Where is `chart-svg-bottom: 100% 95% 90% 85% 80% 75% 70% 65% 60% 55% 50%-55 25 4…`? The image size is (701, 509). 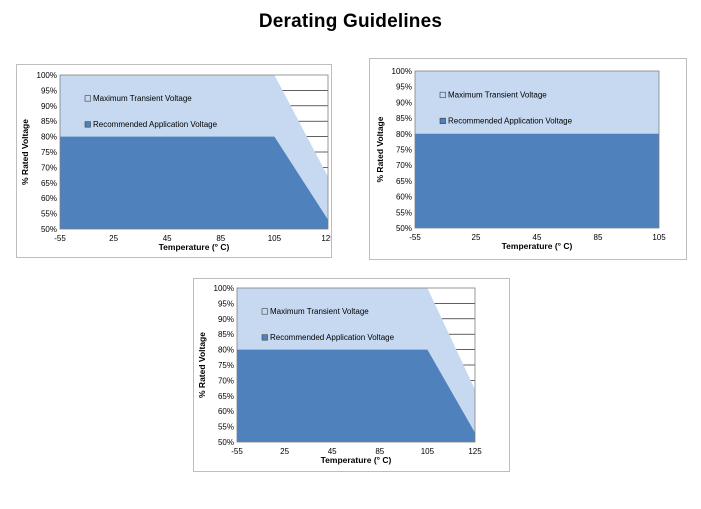
chart-svg-bottom: 100% 95% 90% 85% 80% 75% 70% 65% 60% 55% 50%-55 25 4… is located at coordinates (339, 374).